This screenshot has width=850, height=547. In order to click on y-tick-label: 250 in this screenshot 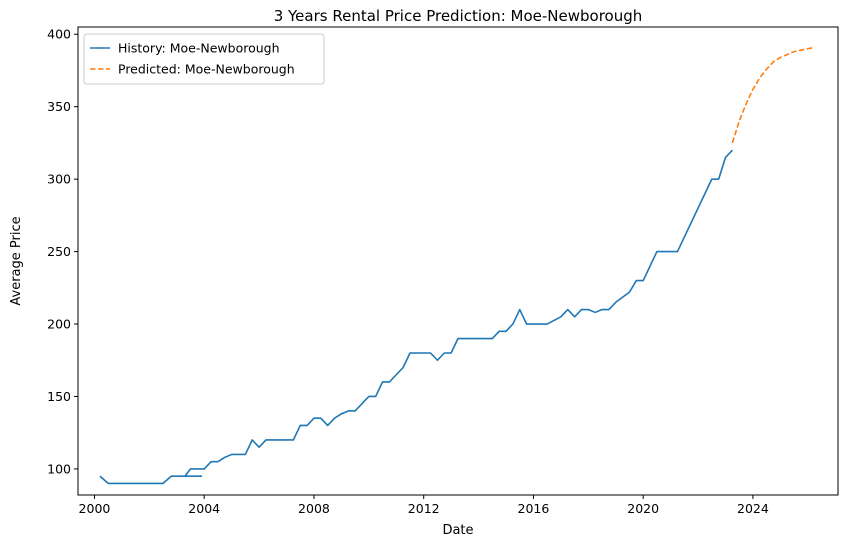, I will do `click(59, 251)`.